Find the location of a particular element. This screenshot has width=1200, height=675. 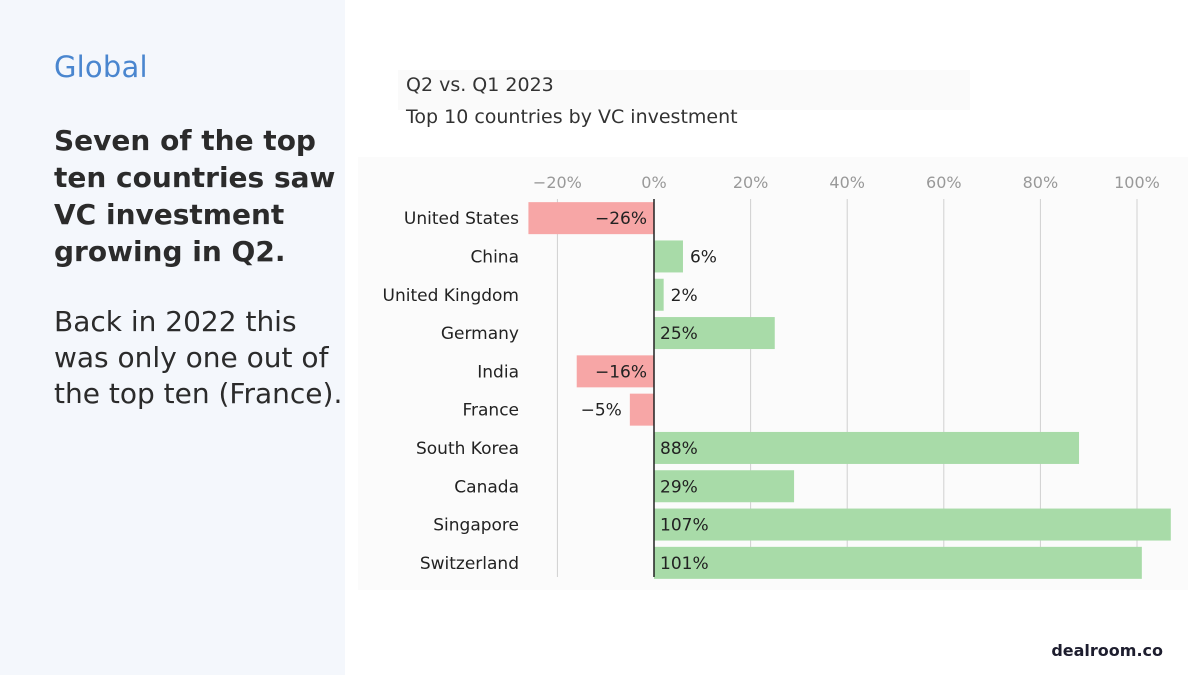

x-tick-label: 60% is located at coordinates (944, 182).